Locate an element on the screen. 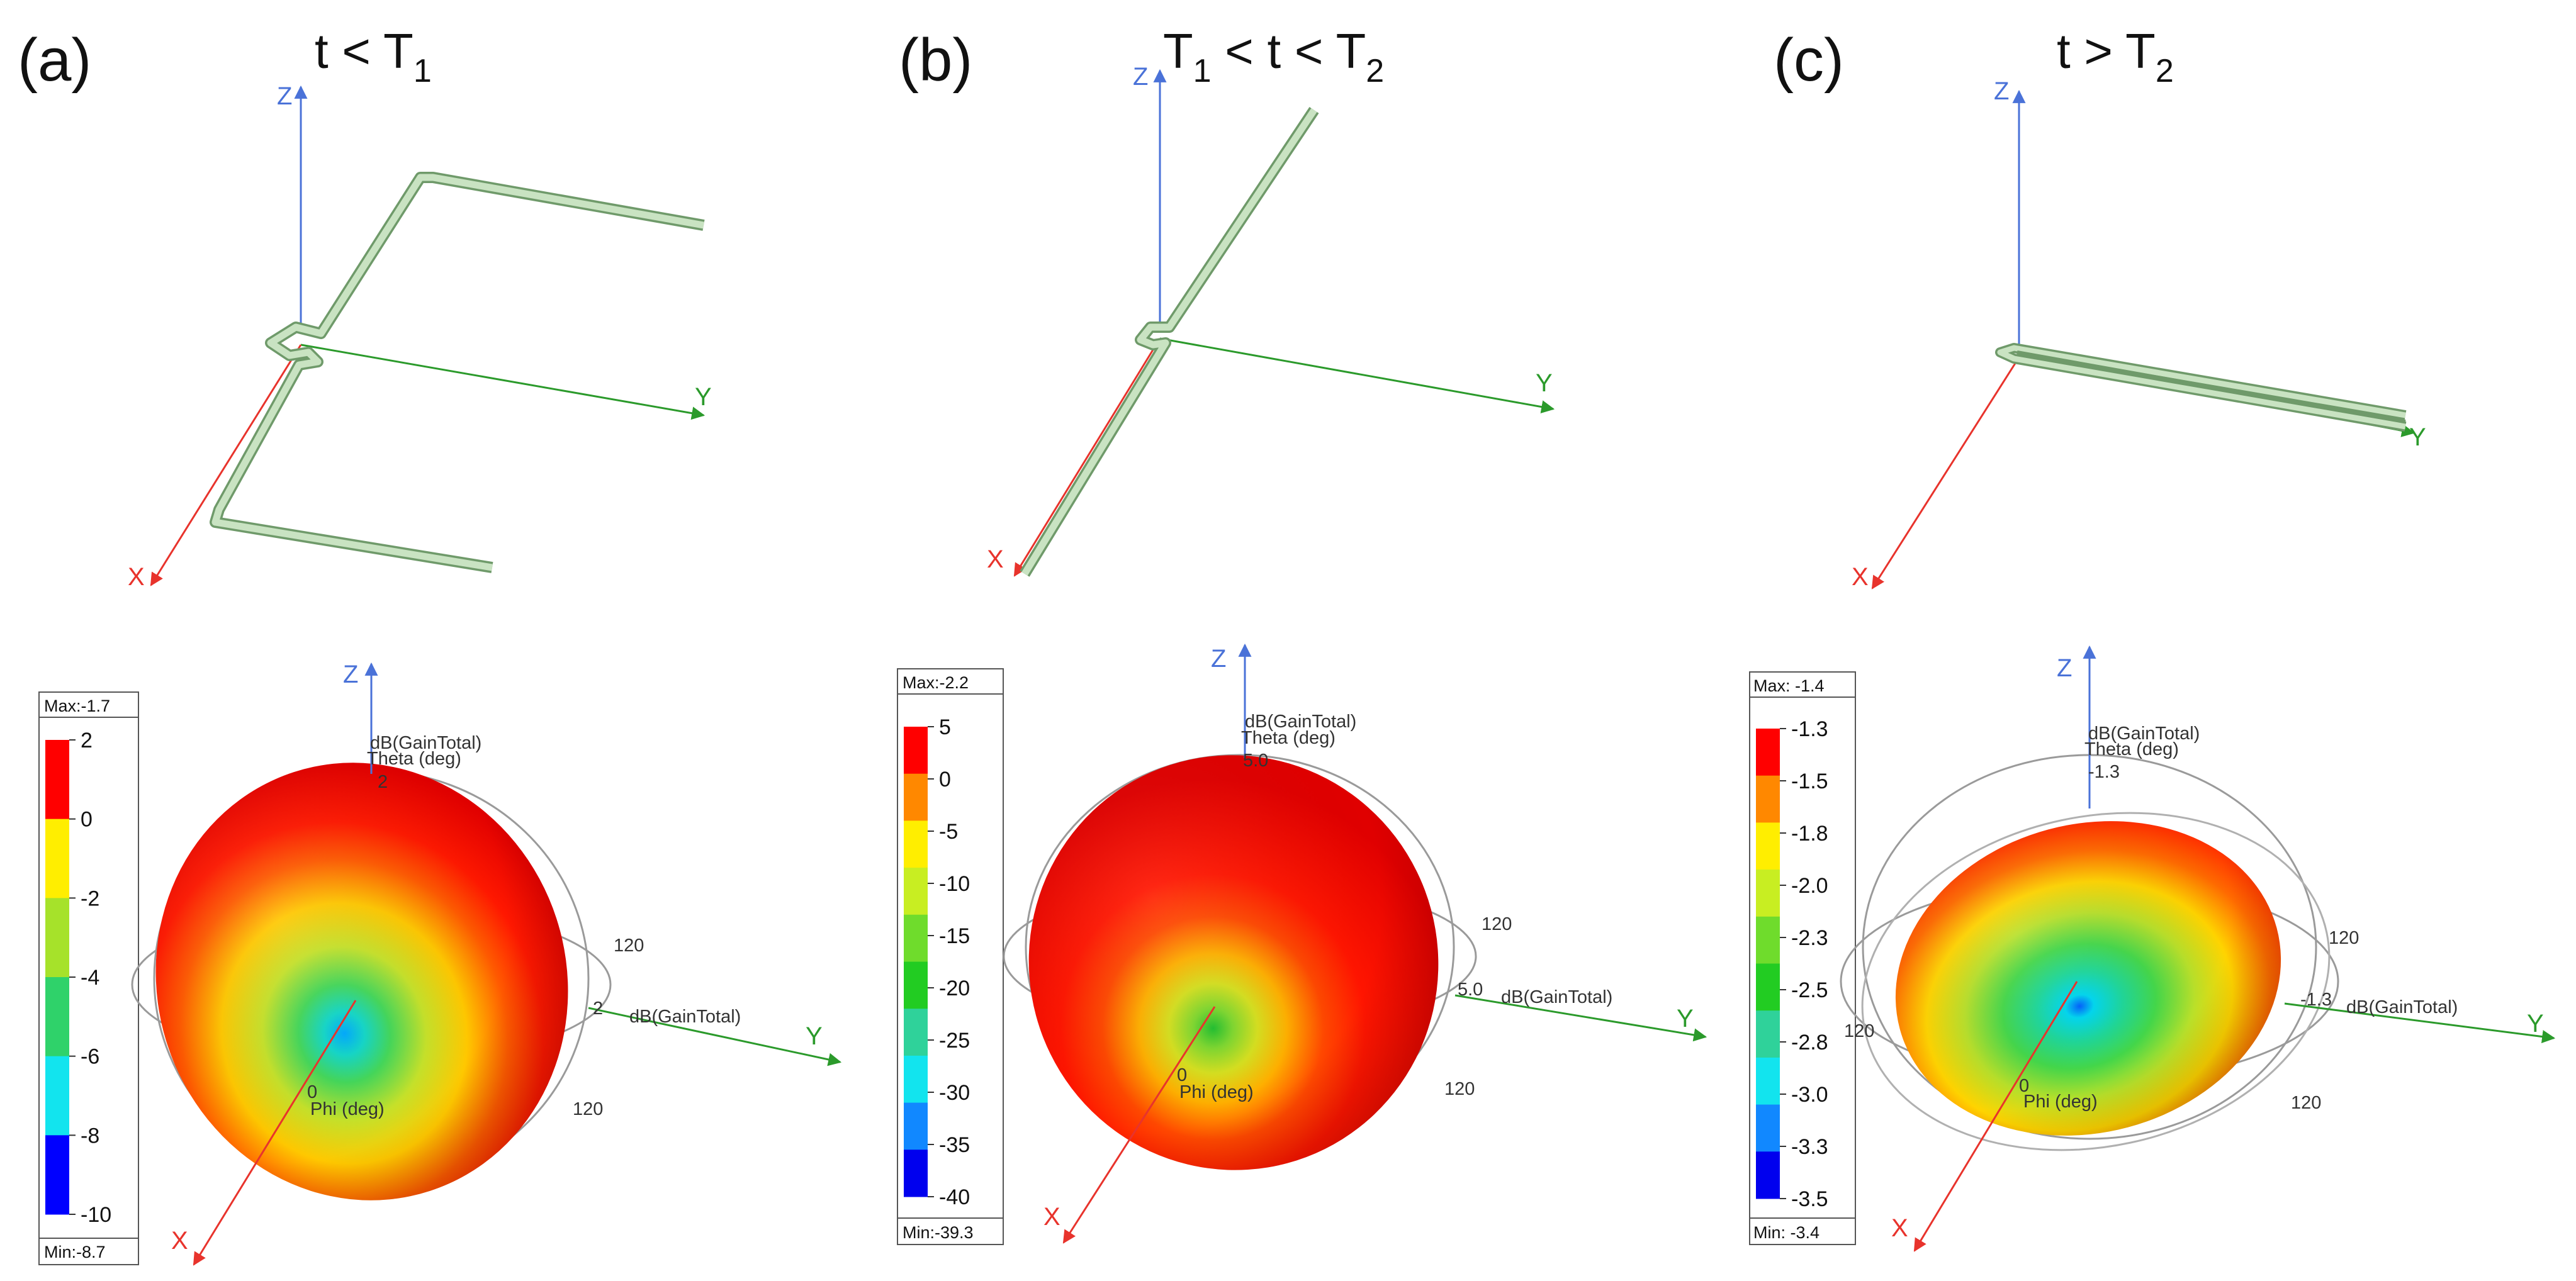  panel-c-legend-max: Max: -1.4 is located at coordinates (1789, 685).